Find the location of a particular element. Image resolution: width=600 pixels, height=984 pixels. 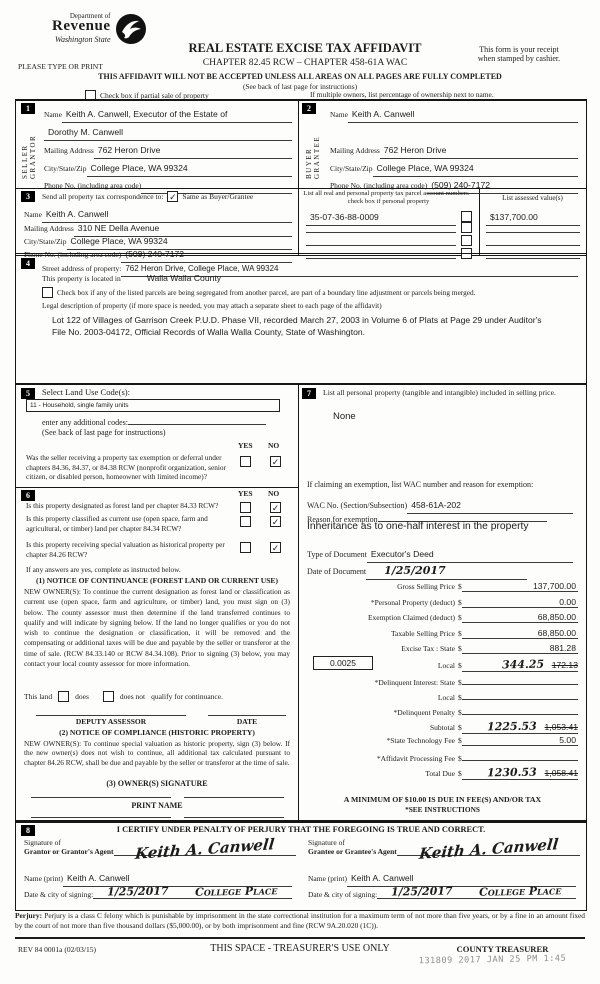

s5-yes-header: YES is located at coordinates (245, 445).